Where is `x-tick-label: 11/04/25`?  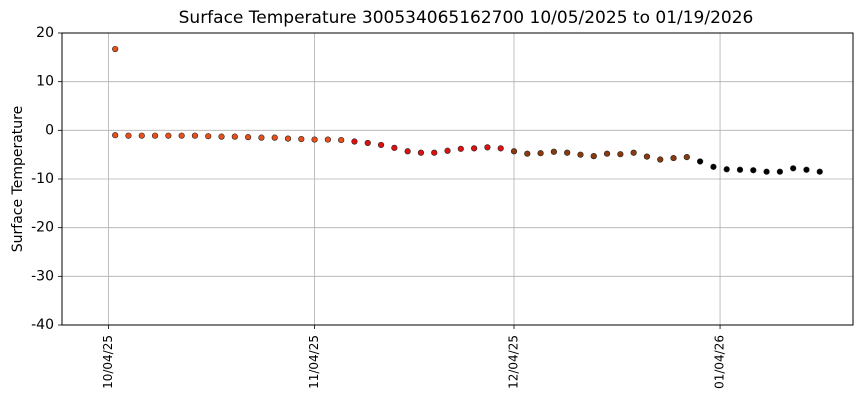
x-tick-label: 11/04/25 is located at coordinates (314, 362).